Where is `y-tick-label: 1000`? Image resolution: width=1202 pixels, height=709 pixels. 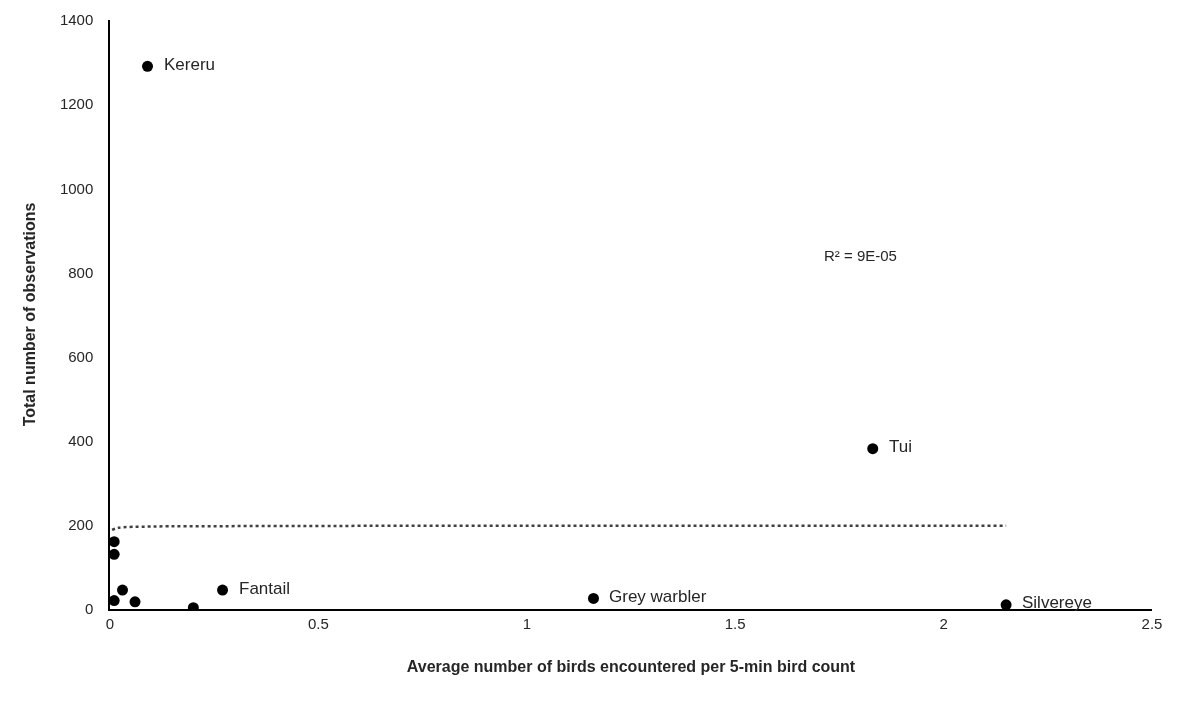
y-tick-label: 1000 is located at coordinates (76, 188).